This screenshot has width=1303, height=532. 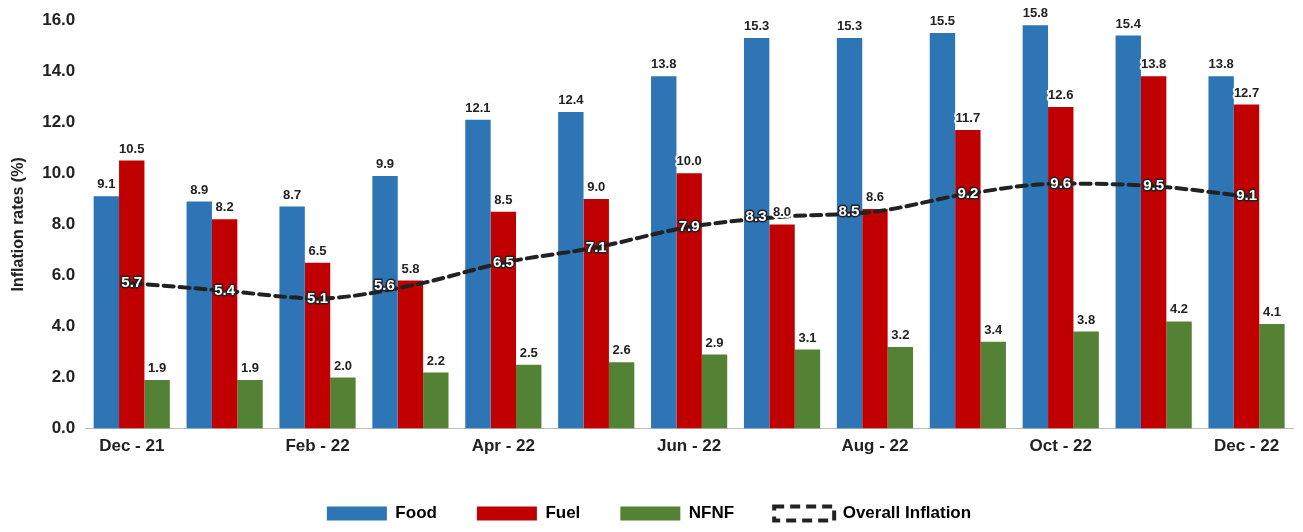 What do you see at coordinates (1061, 182) in the screenshot?
I see `data-label: 9.6` at bounding box center [1061, 182].